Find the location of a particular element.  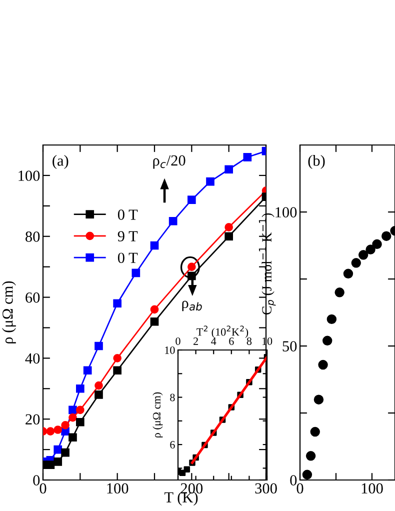

x-tick-label: 0 is located at coordinates (178, 341).